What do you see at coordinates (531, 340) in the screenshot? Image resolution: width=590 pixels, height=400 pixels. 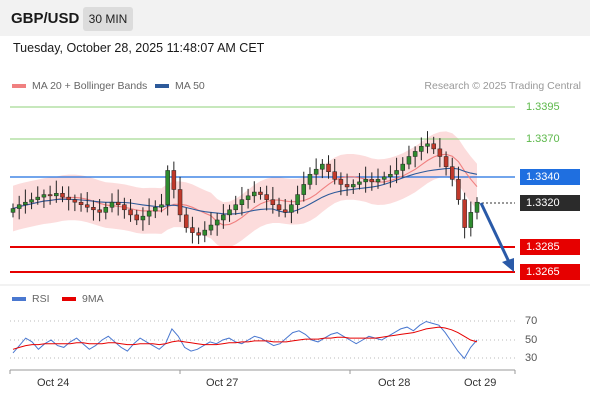 I see `rsi-tick-50: 50` at bounding box center [531, 340].